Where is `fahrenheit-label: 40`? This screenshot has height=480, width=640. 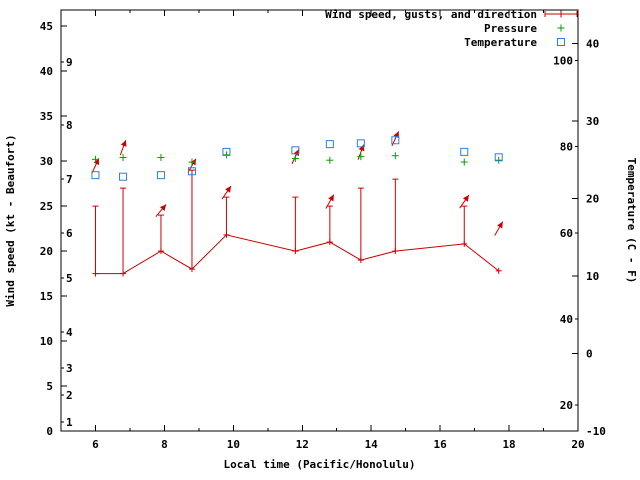 fahrenheit-label: 40 is located at coordinates (566, 319).